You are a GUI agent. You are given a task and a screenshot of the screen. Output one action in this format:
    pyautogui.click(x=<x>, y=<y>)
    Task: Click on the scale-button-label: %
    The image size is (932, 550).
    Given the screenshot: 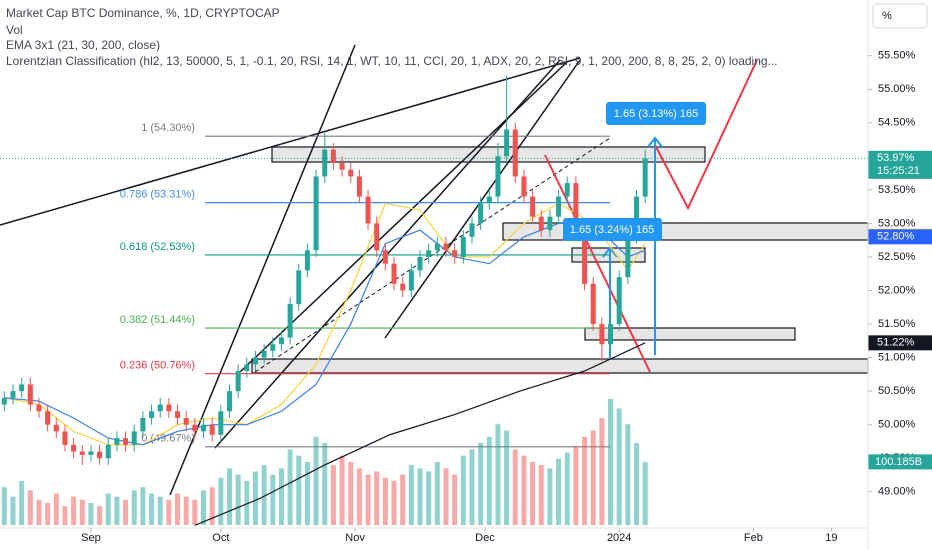 What is the action you would take?
    pyautogui.click(x=887, y=16)
    